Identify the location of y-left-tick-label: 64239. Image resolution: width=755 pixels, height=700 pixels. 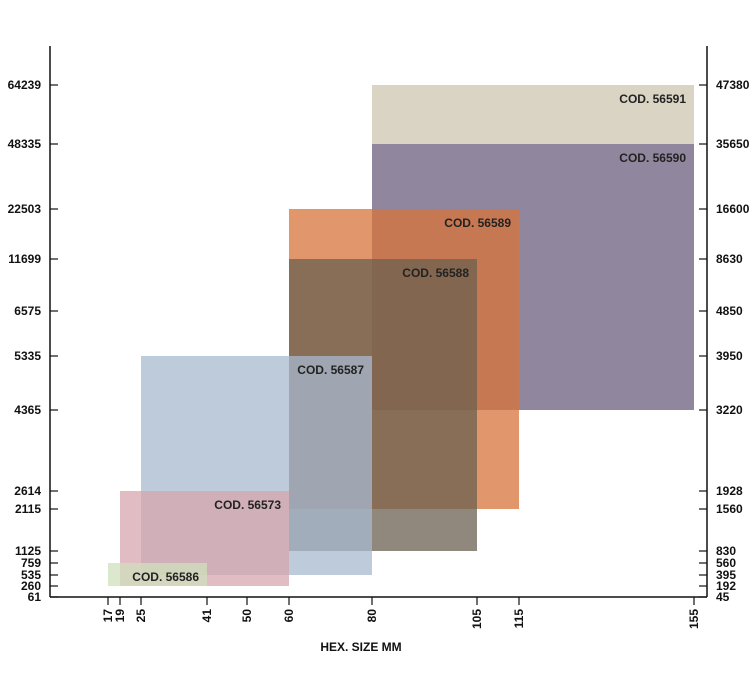
(25, 85).